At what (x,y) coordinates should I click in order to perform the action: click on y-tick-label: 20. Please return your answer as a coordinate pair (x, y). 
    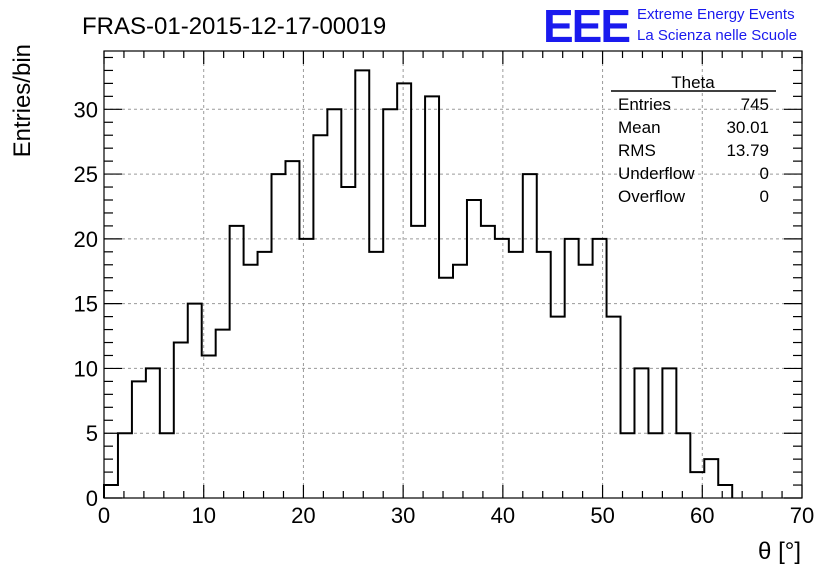
    Looking at the image, I should click on (86, 239).